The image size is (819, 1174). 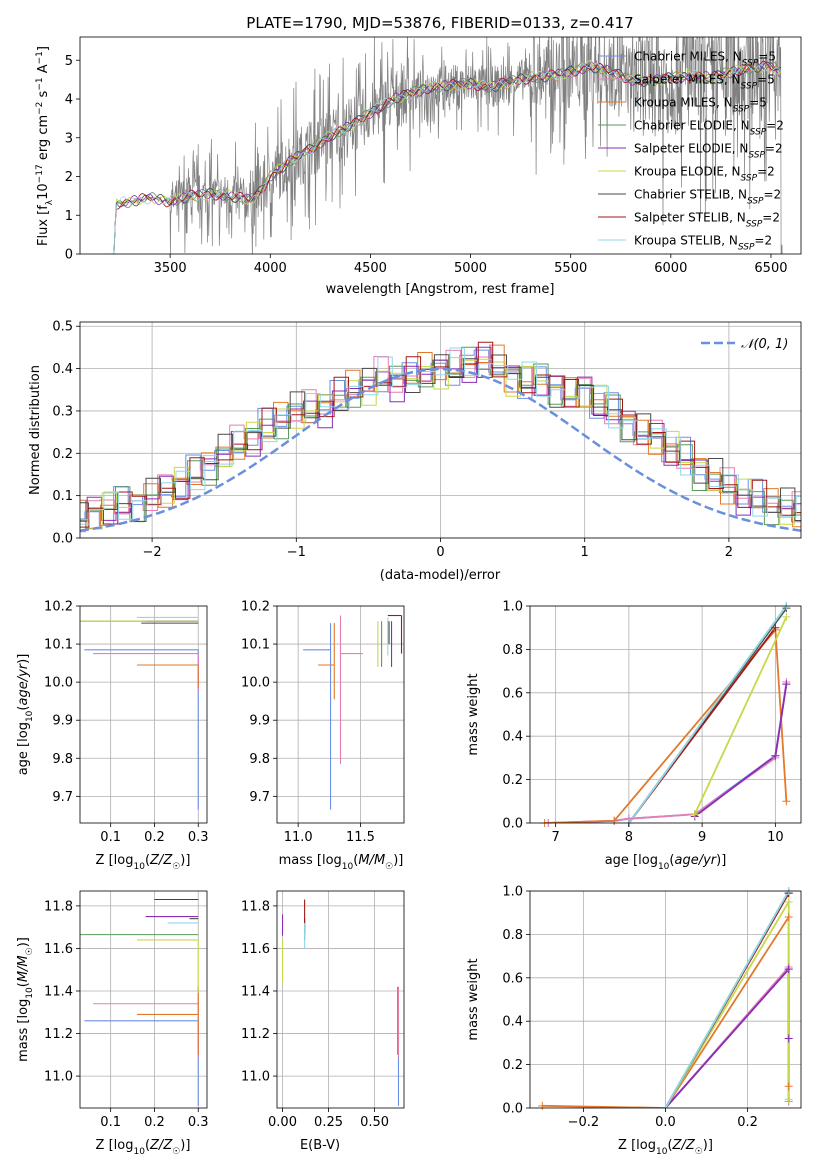 What do you see at coordinates (143, 1147) in the screenshot?
I see `x-axis-label: Z [log10(Z/Z☉)]` at bounding box center [143, 1147].